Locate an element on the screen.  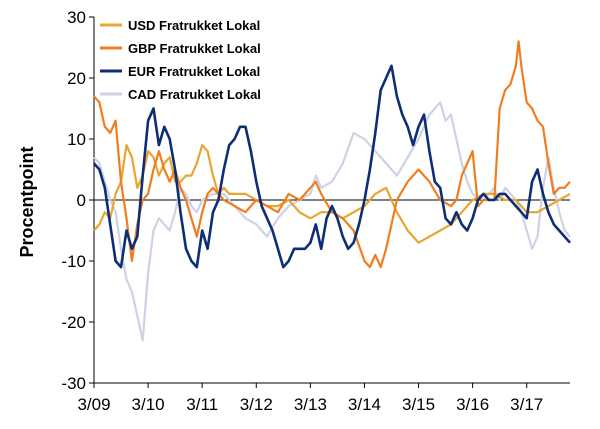
x-tick-label: 3/15 is located at coordinates (418, 404).